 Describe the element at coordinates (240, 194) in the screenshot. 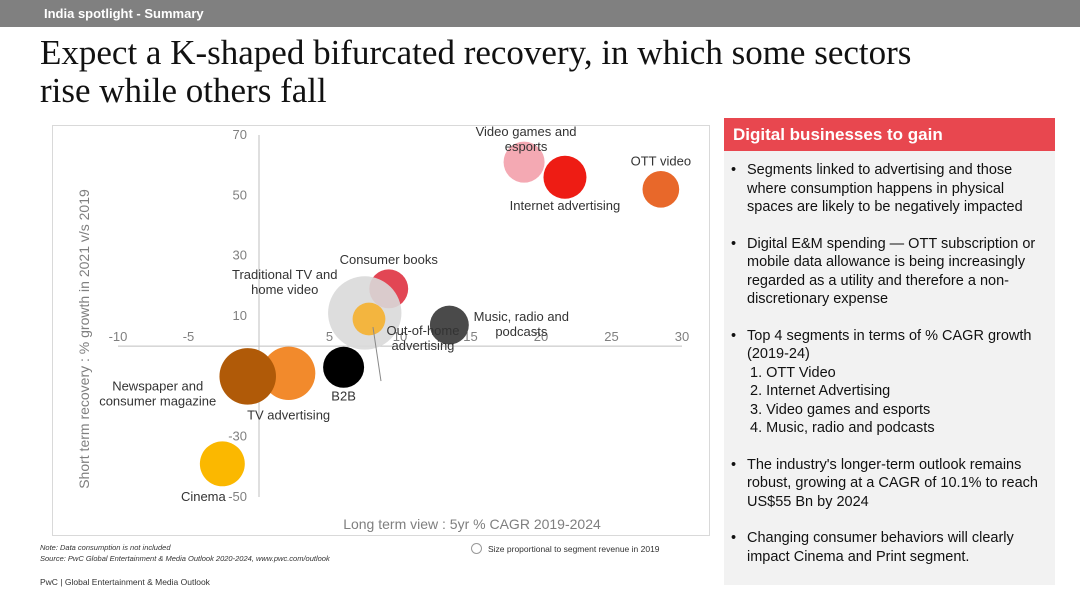

I see `y-tick-label: 50` at that location.